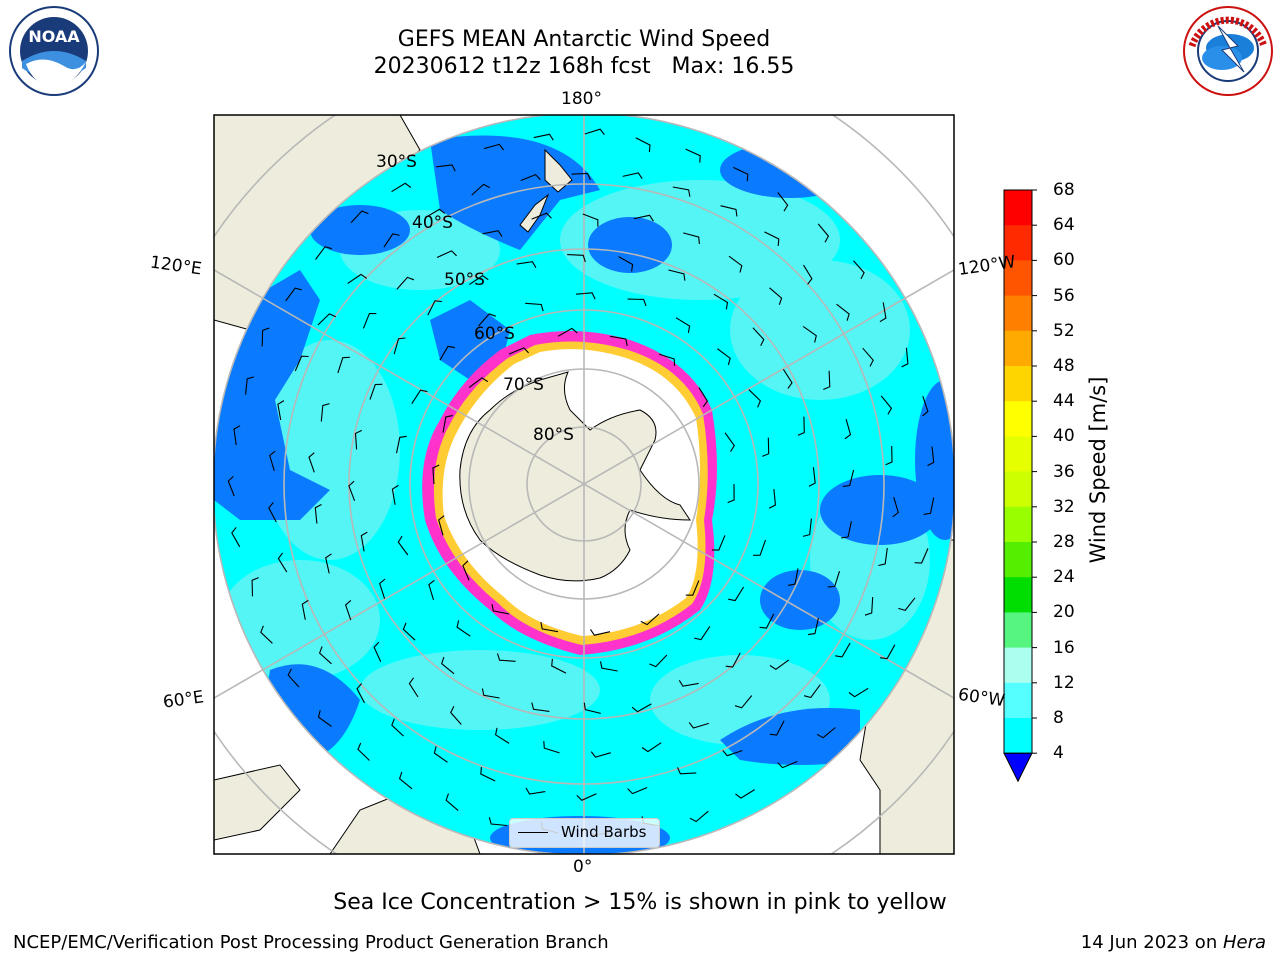  I want to click on parallel-label-80s: 80°S, so click(553, 435).